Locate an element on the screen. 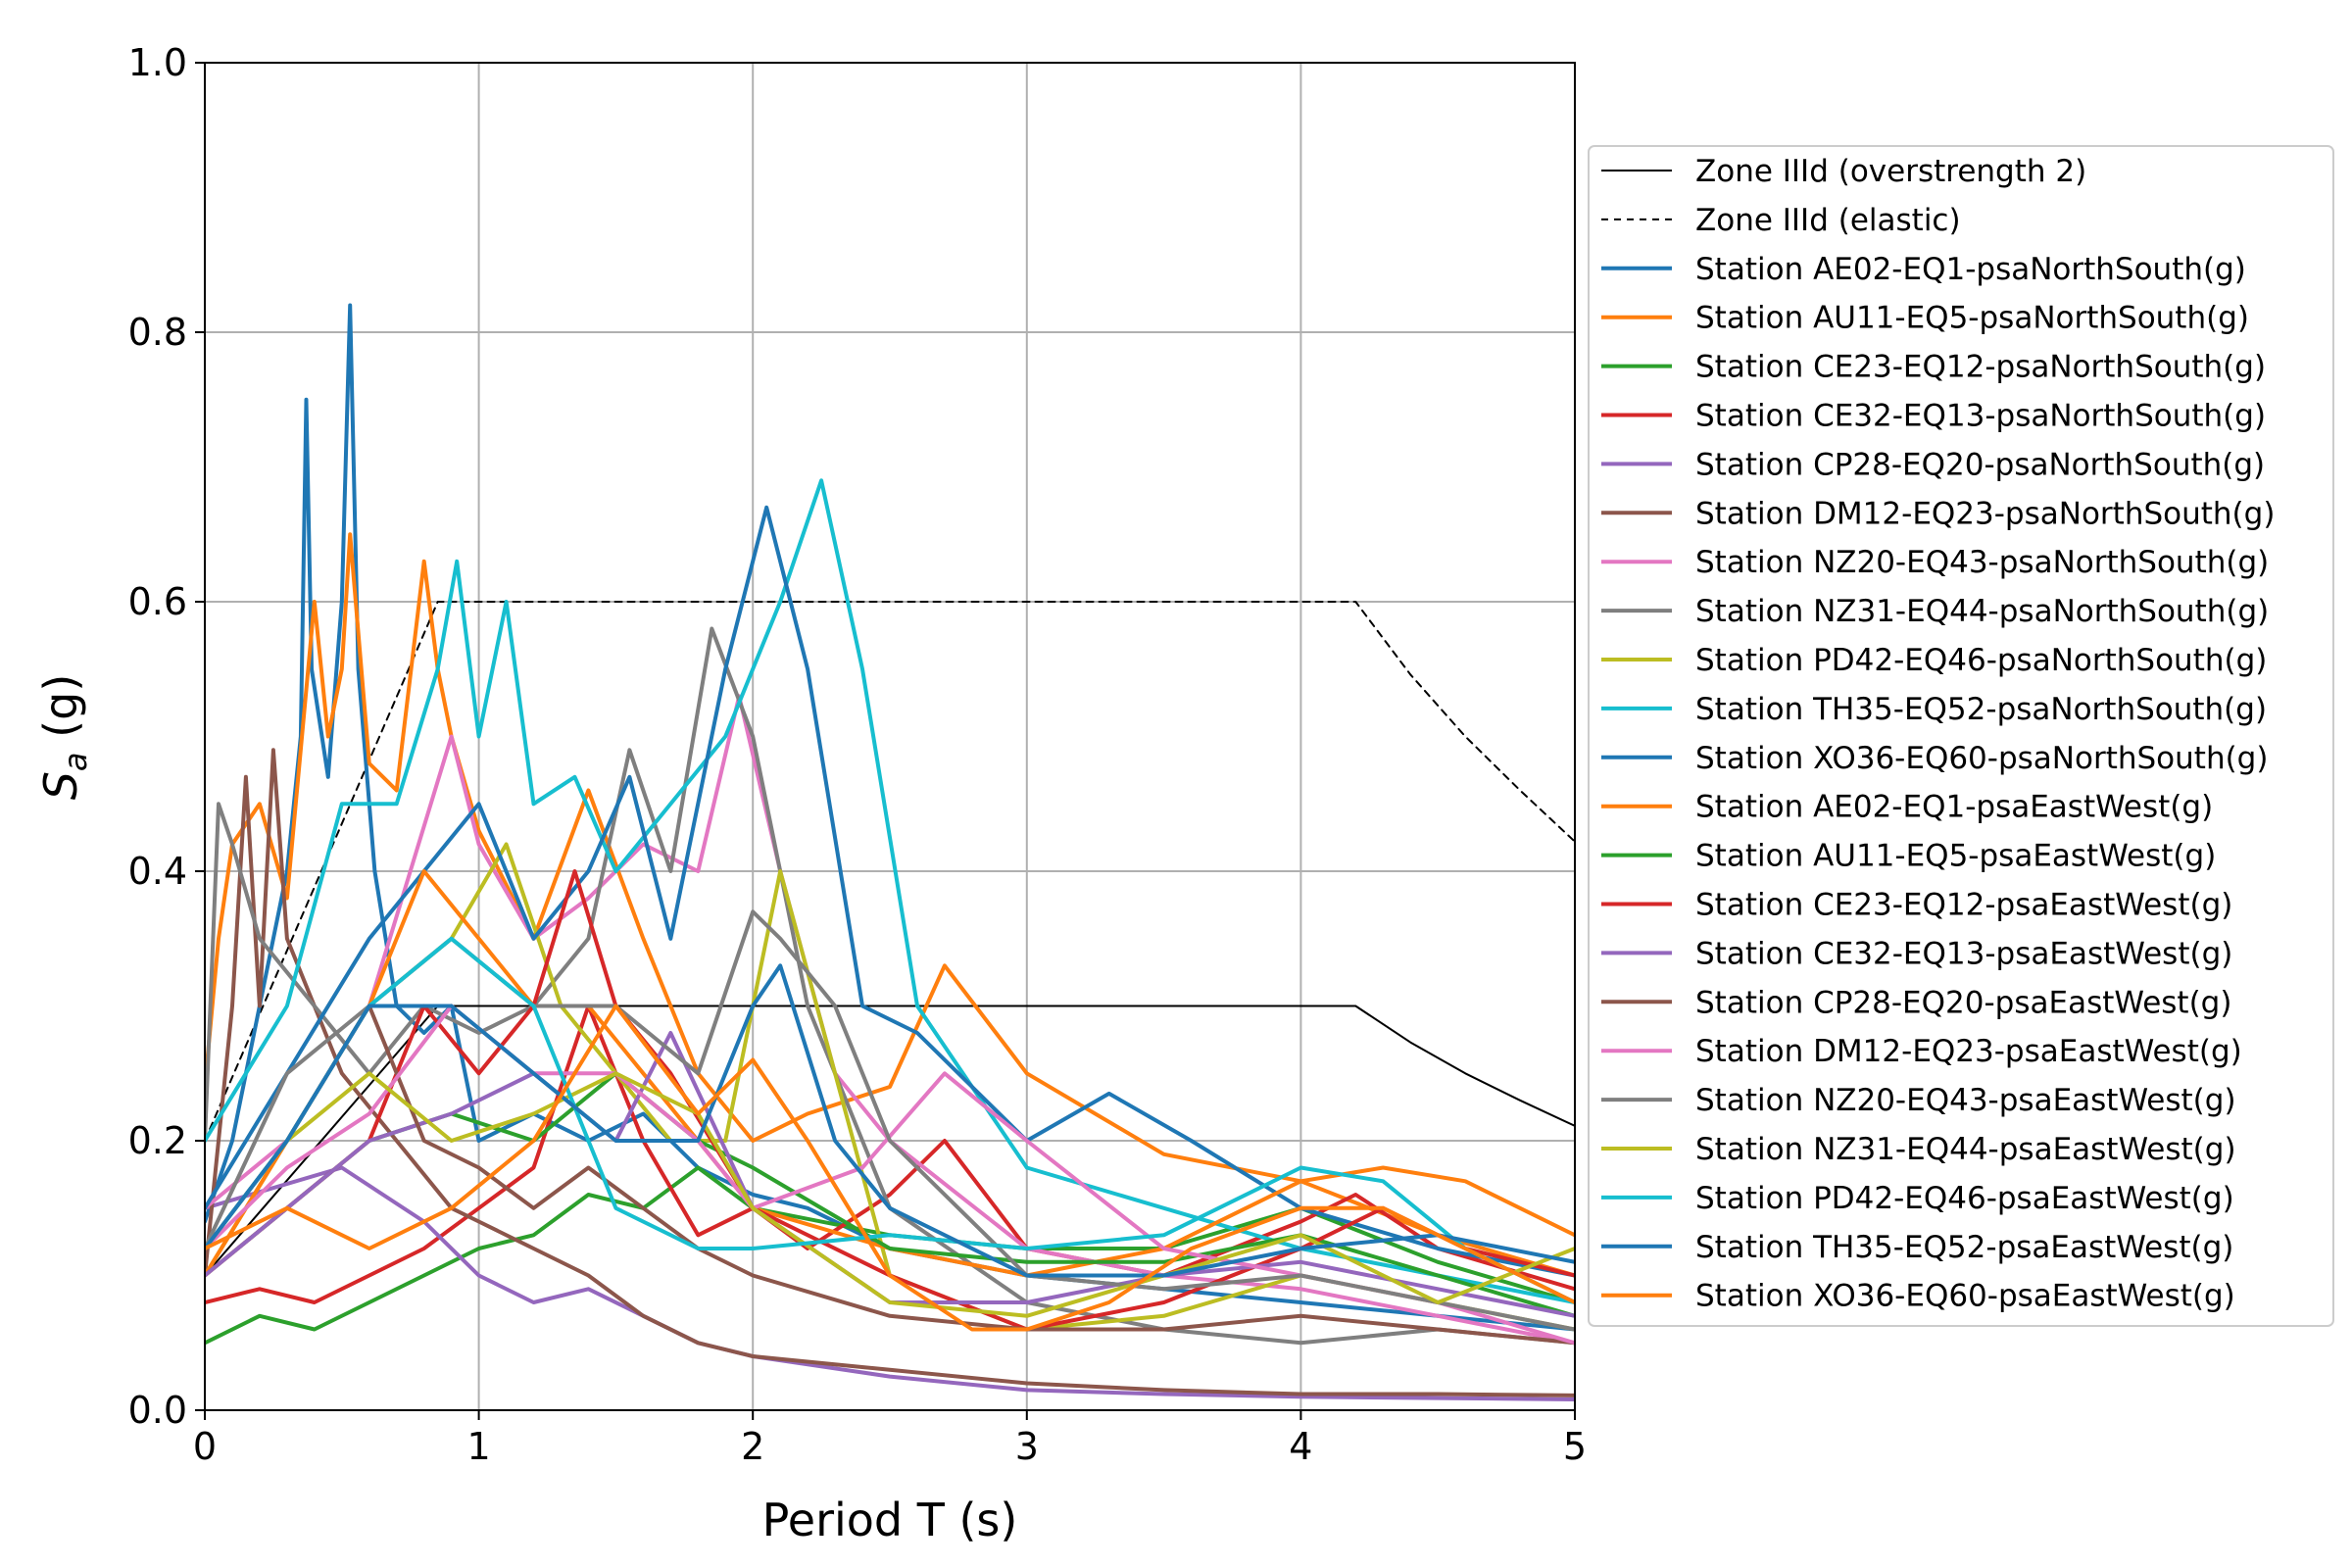 This screenshot has width=2352, height=1568. x-axis-label: Period T (s) is located at coordinates (890, 1520).